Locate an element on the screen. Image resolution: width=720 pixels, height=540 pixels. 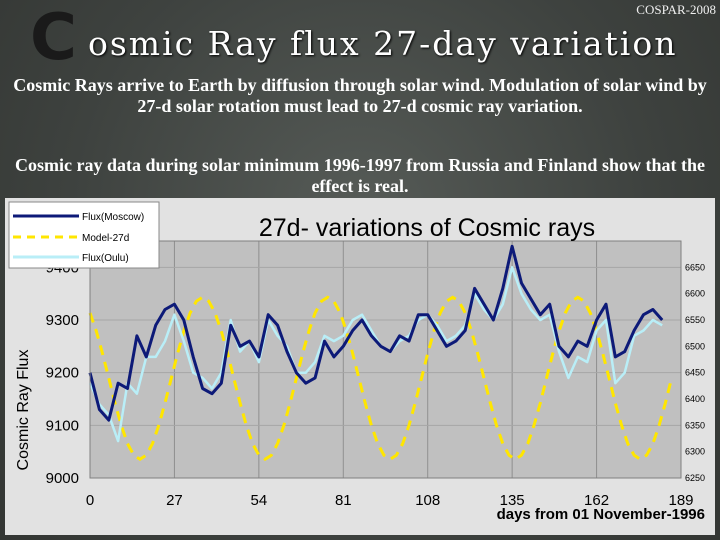
y-axis-label: Cosmic Ray Flux is located at coordinates (23, 410).